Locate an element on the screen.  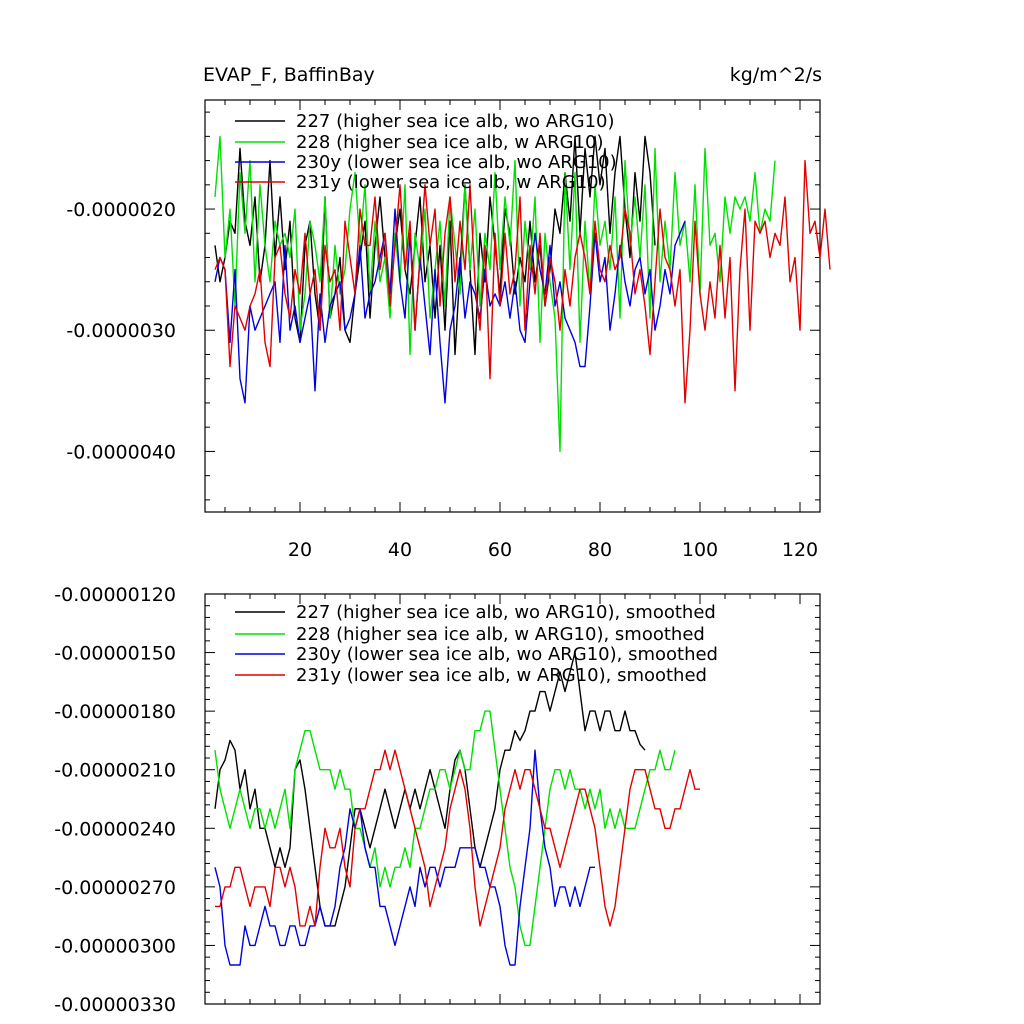
bottom-series-group is located at coordinates (457, 808).